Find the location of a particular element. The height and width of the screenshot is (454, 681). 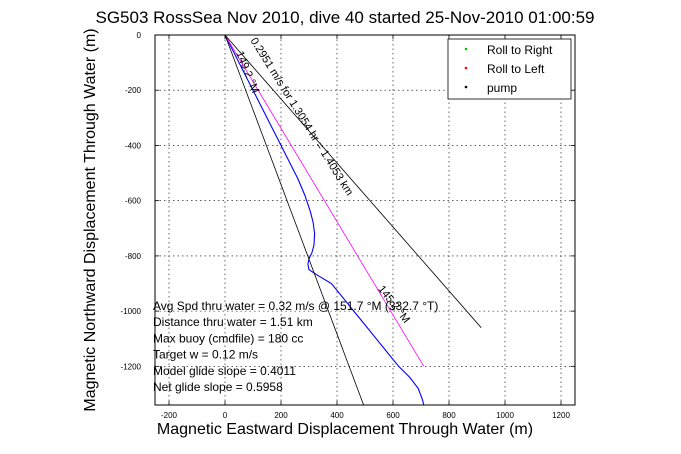

x-tick-label: 600 is located at coordinates (393, 415).